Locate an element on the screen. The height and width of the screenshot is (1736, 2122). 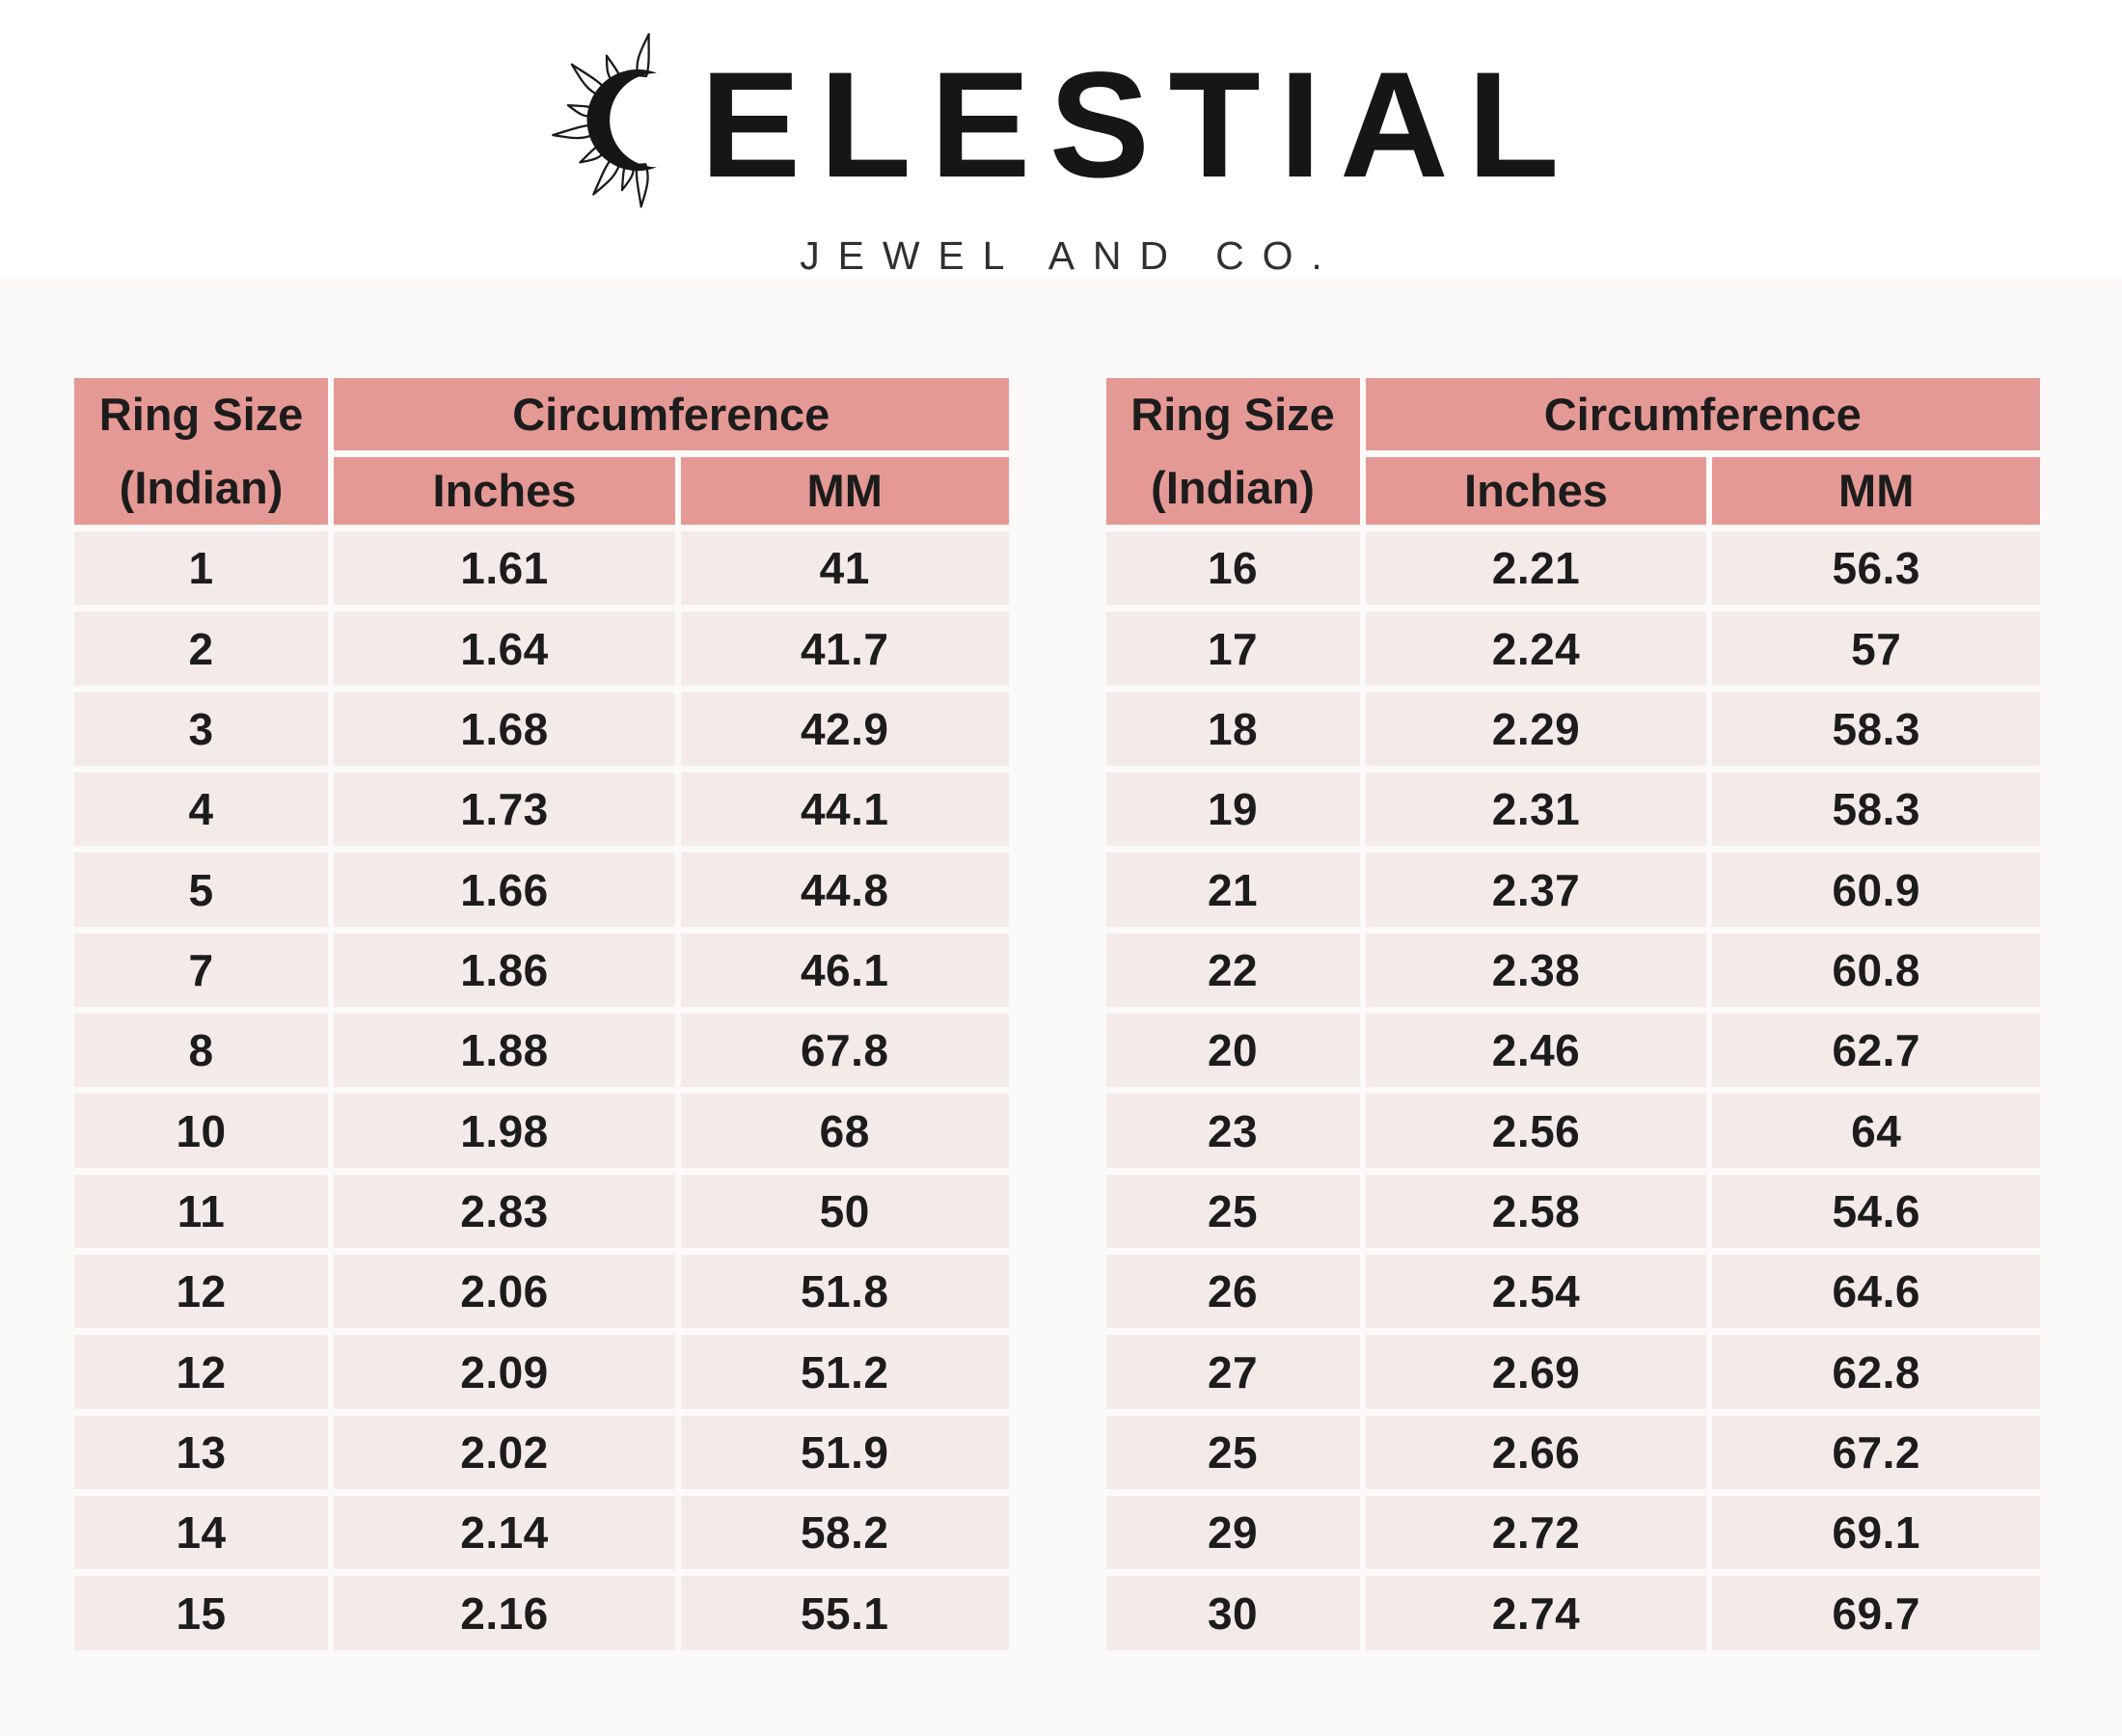
table-row: 13 2.02 51.9 is located at coordinates (542, 1453).